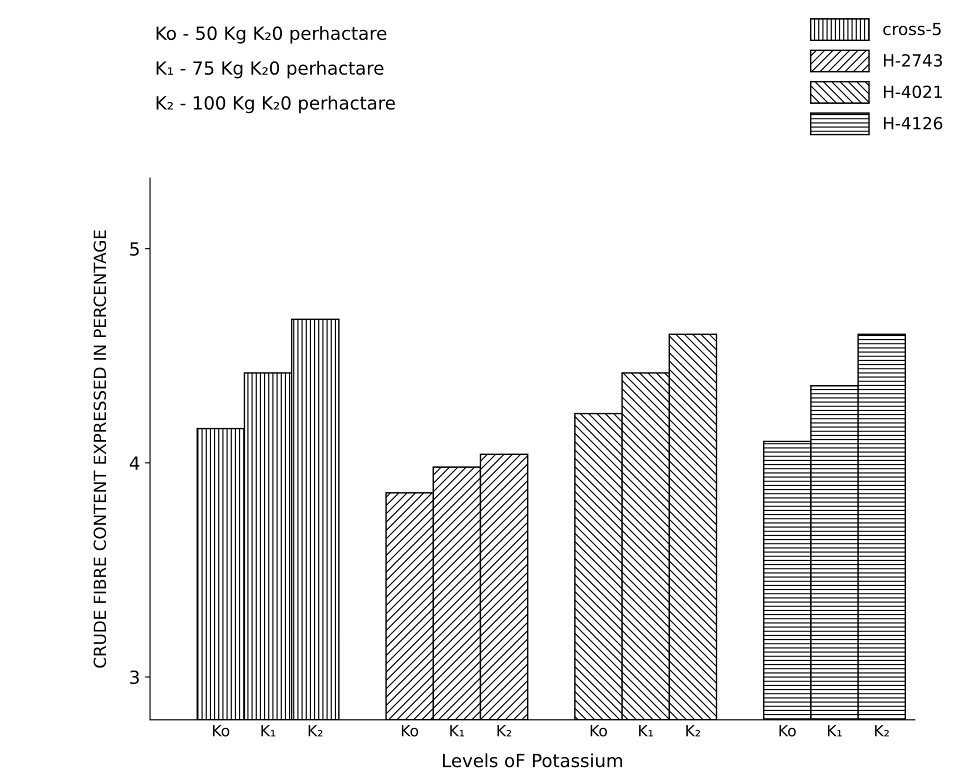 This screenshot has height=774, width=968. What do you see at coordinates (913, 60) in the screenshot?
I see `legend-label: H-2743` at bounding box center [913, 60].